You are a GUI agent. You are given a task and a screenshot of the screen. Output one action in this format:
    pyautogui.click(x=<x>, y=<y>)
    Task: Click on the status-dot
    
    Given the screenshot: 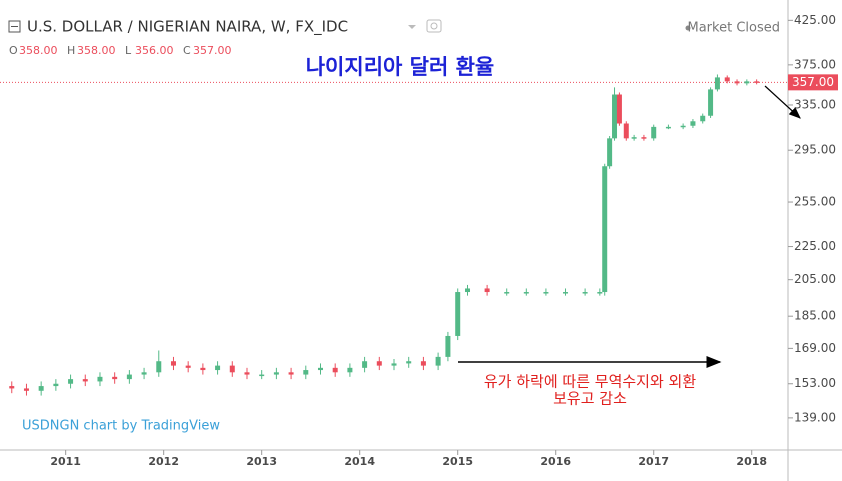 What is the action you would take?
    pyautogui.click(x=688, y=28)
    